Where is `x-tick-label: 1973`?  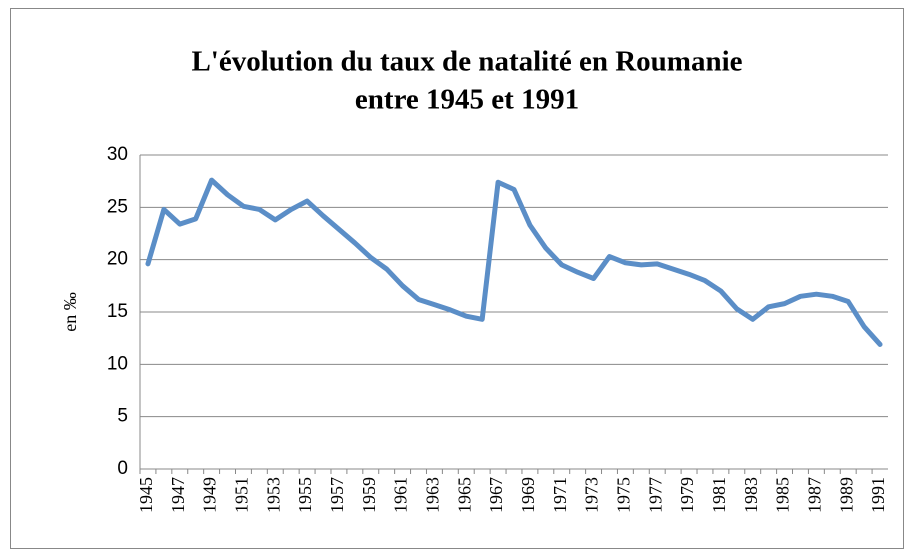
x-tick-label: 1973 is located at coordinates (592, 495).